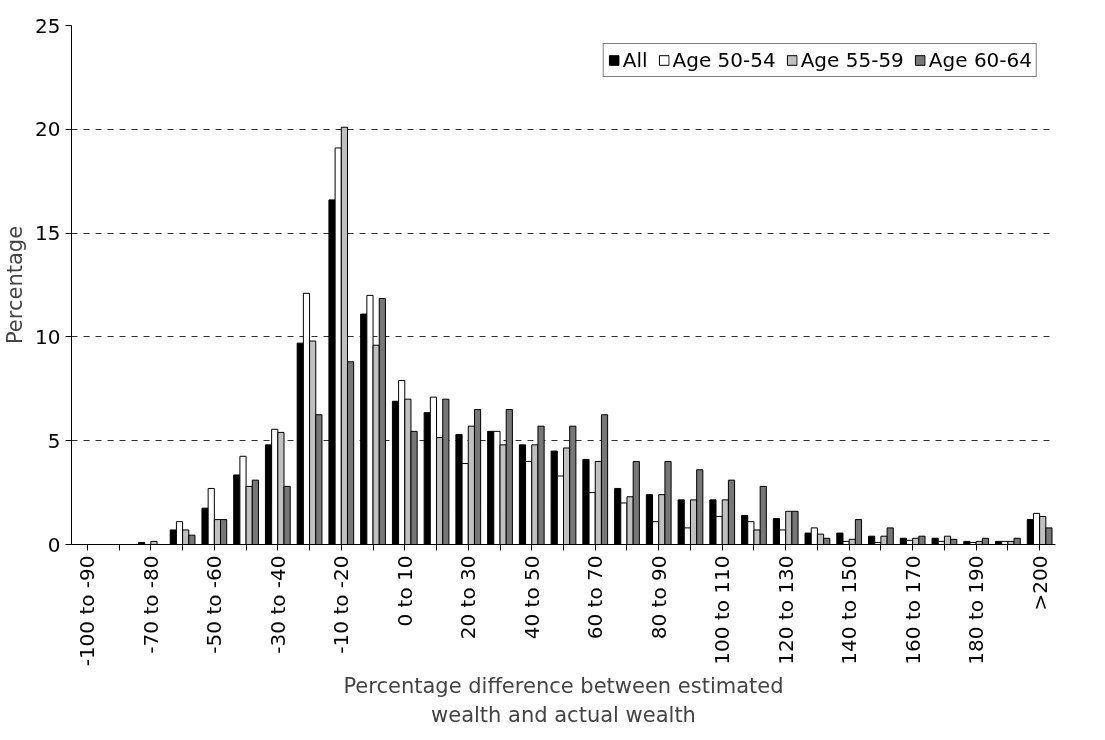  Describe the element at coordinates (980, 60) in the screenshot. I see `legend-label: Age 60-64` at that location.